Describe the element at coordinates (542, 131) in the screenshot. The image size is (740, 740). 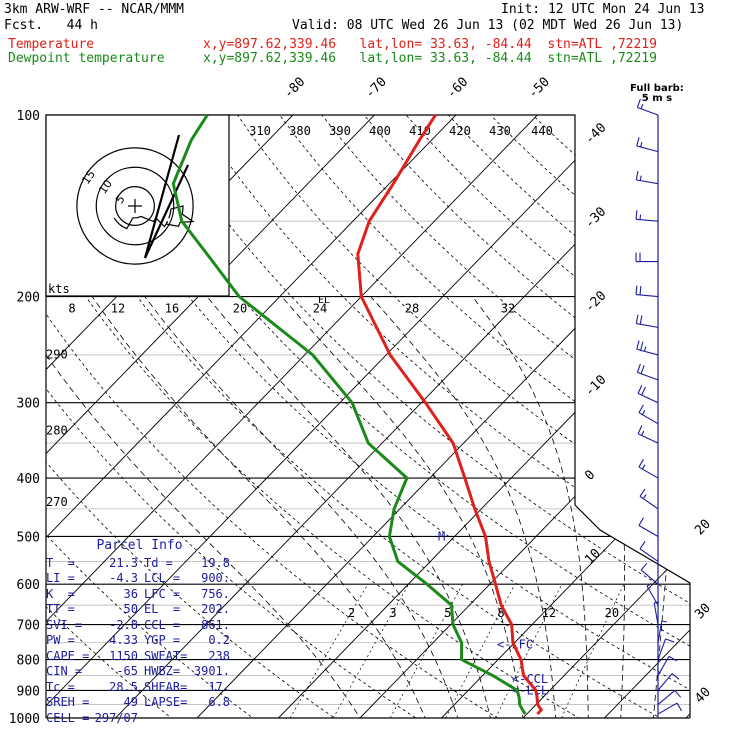
I see `theta-label: 440` at that location.